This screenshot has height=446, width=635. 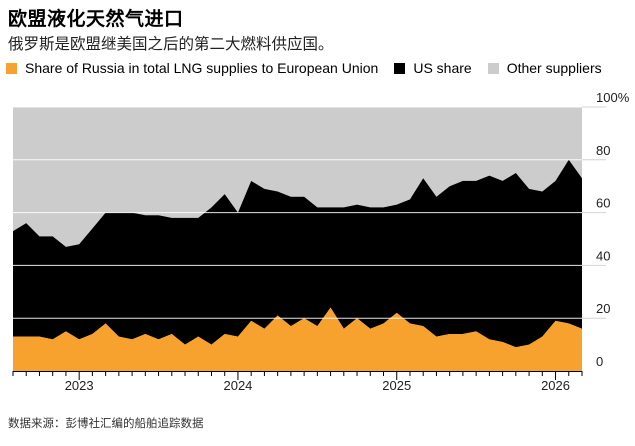 What do you see at coordinates (106, 423) in the screenshot?
I see `data-source-note: 数据来源：彭博社汇编的船舶追踪数据` at bounding box center [106, 423].